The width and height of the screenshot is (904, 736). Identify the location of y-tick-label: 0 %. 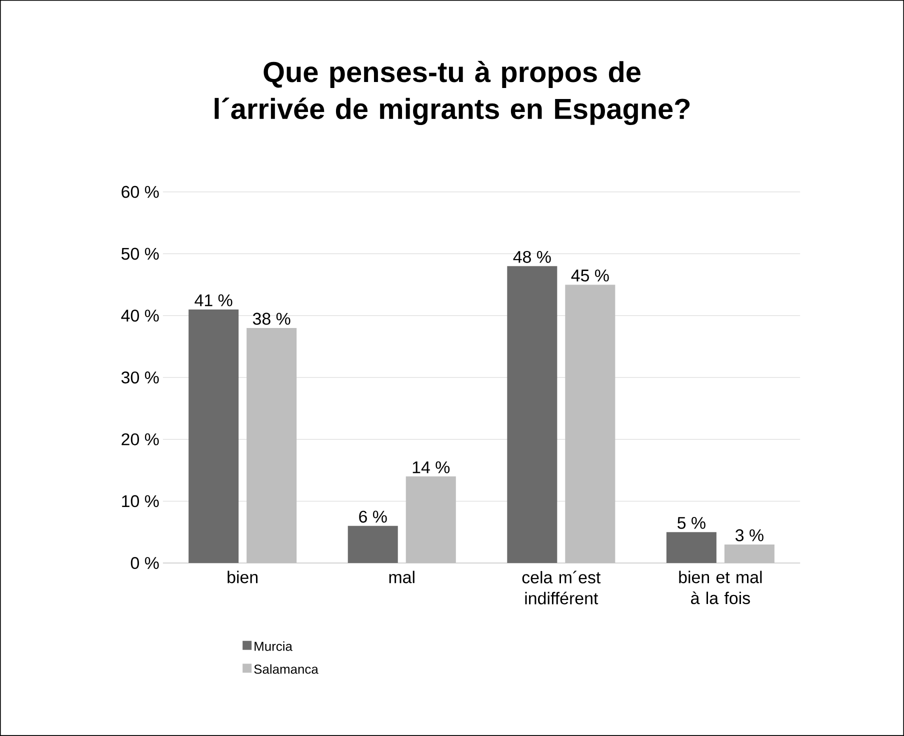
(144, 563).